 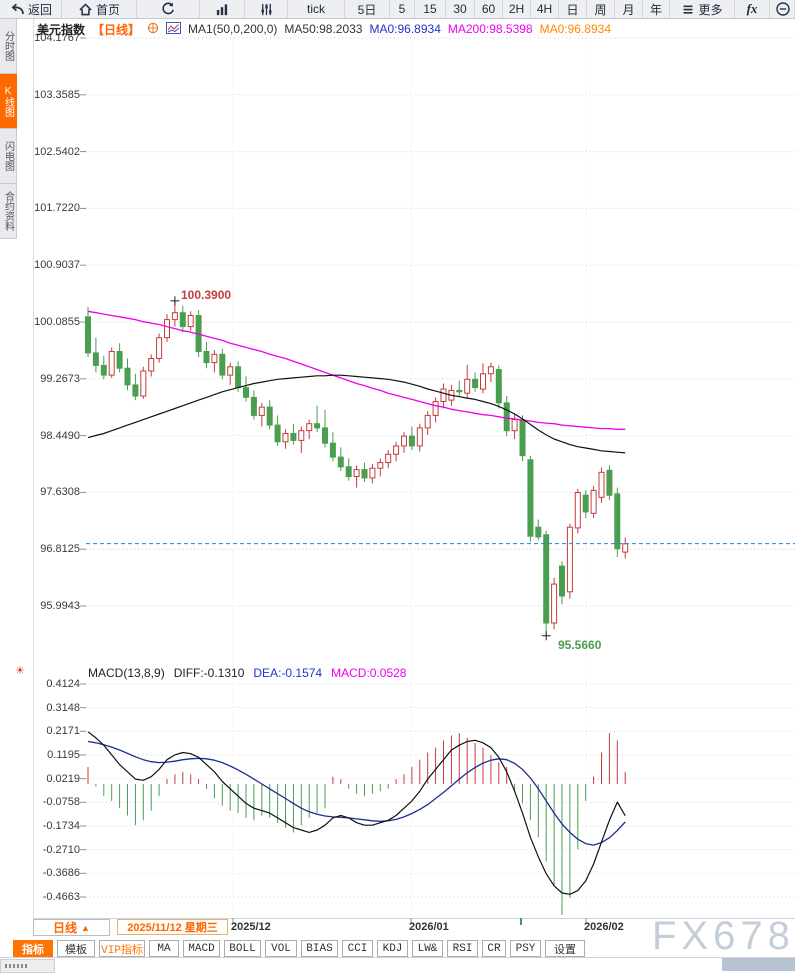 What do you see at coordinates (60, 435) in the screenshot?
I see `price-axis-label: 98.4490` at bounding box center [60, 435].